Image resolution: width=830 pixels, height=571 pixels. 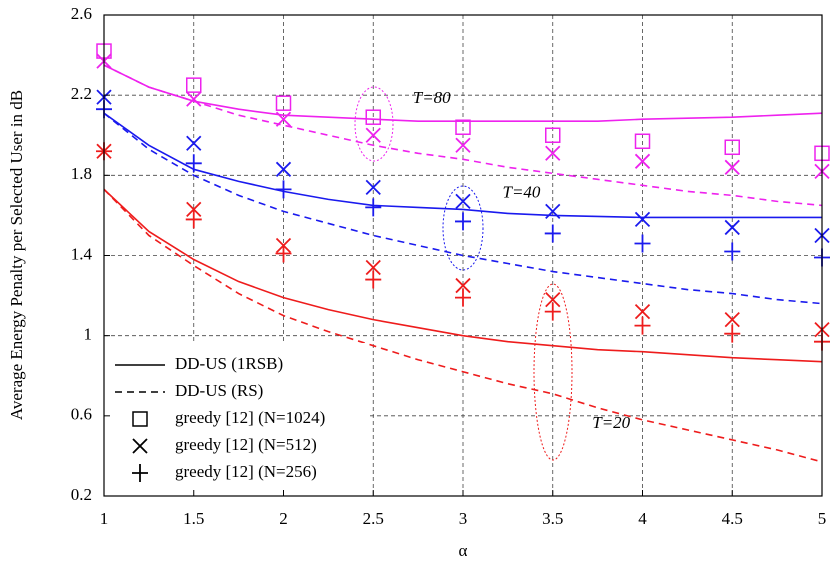 What do you see at coordinates (81, 414) in the screenshot?
I see `y-tick-label: 0.6` at bounding box center [81, 414].